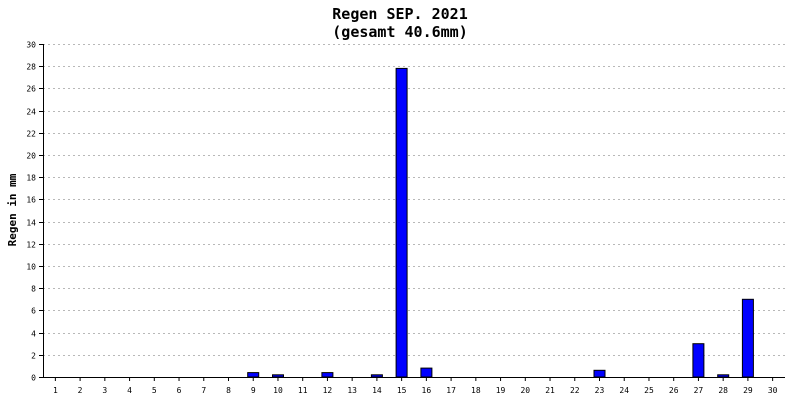 The image size is (800, 400). What do you see at coordinates (624, 390) in the screenshot?
I see `x-tick-label: 24` at bounding box center [624, 390].